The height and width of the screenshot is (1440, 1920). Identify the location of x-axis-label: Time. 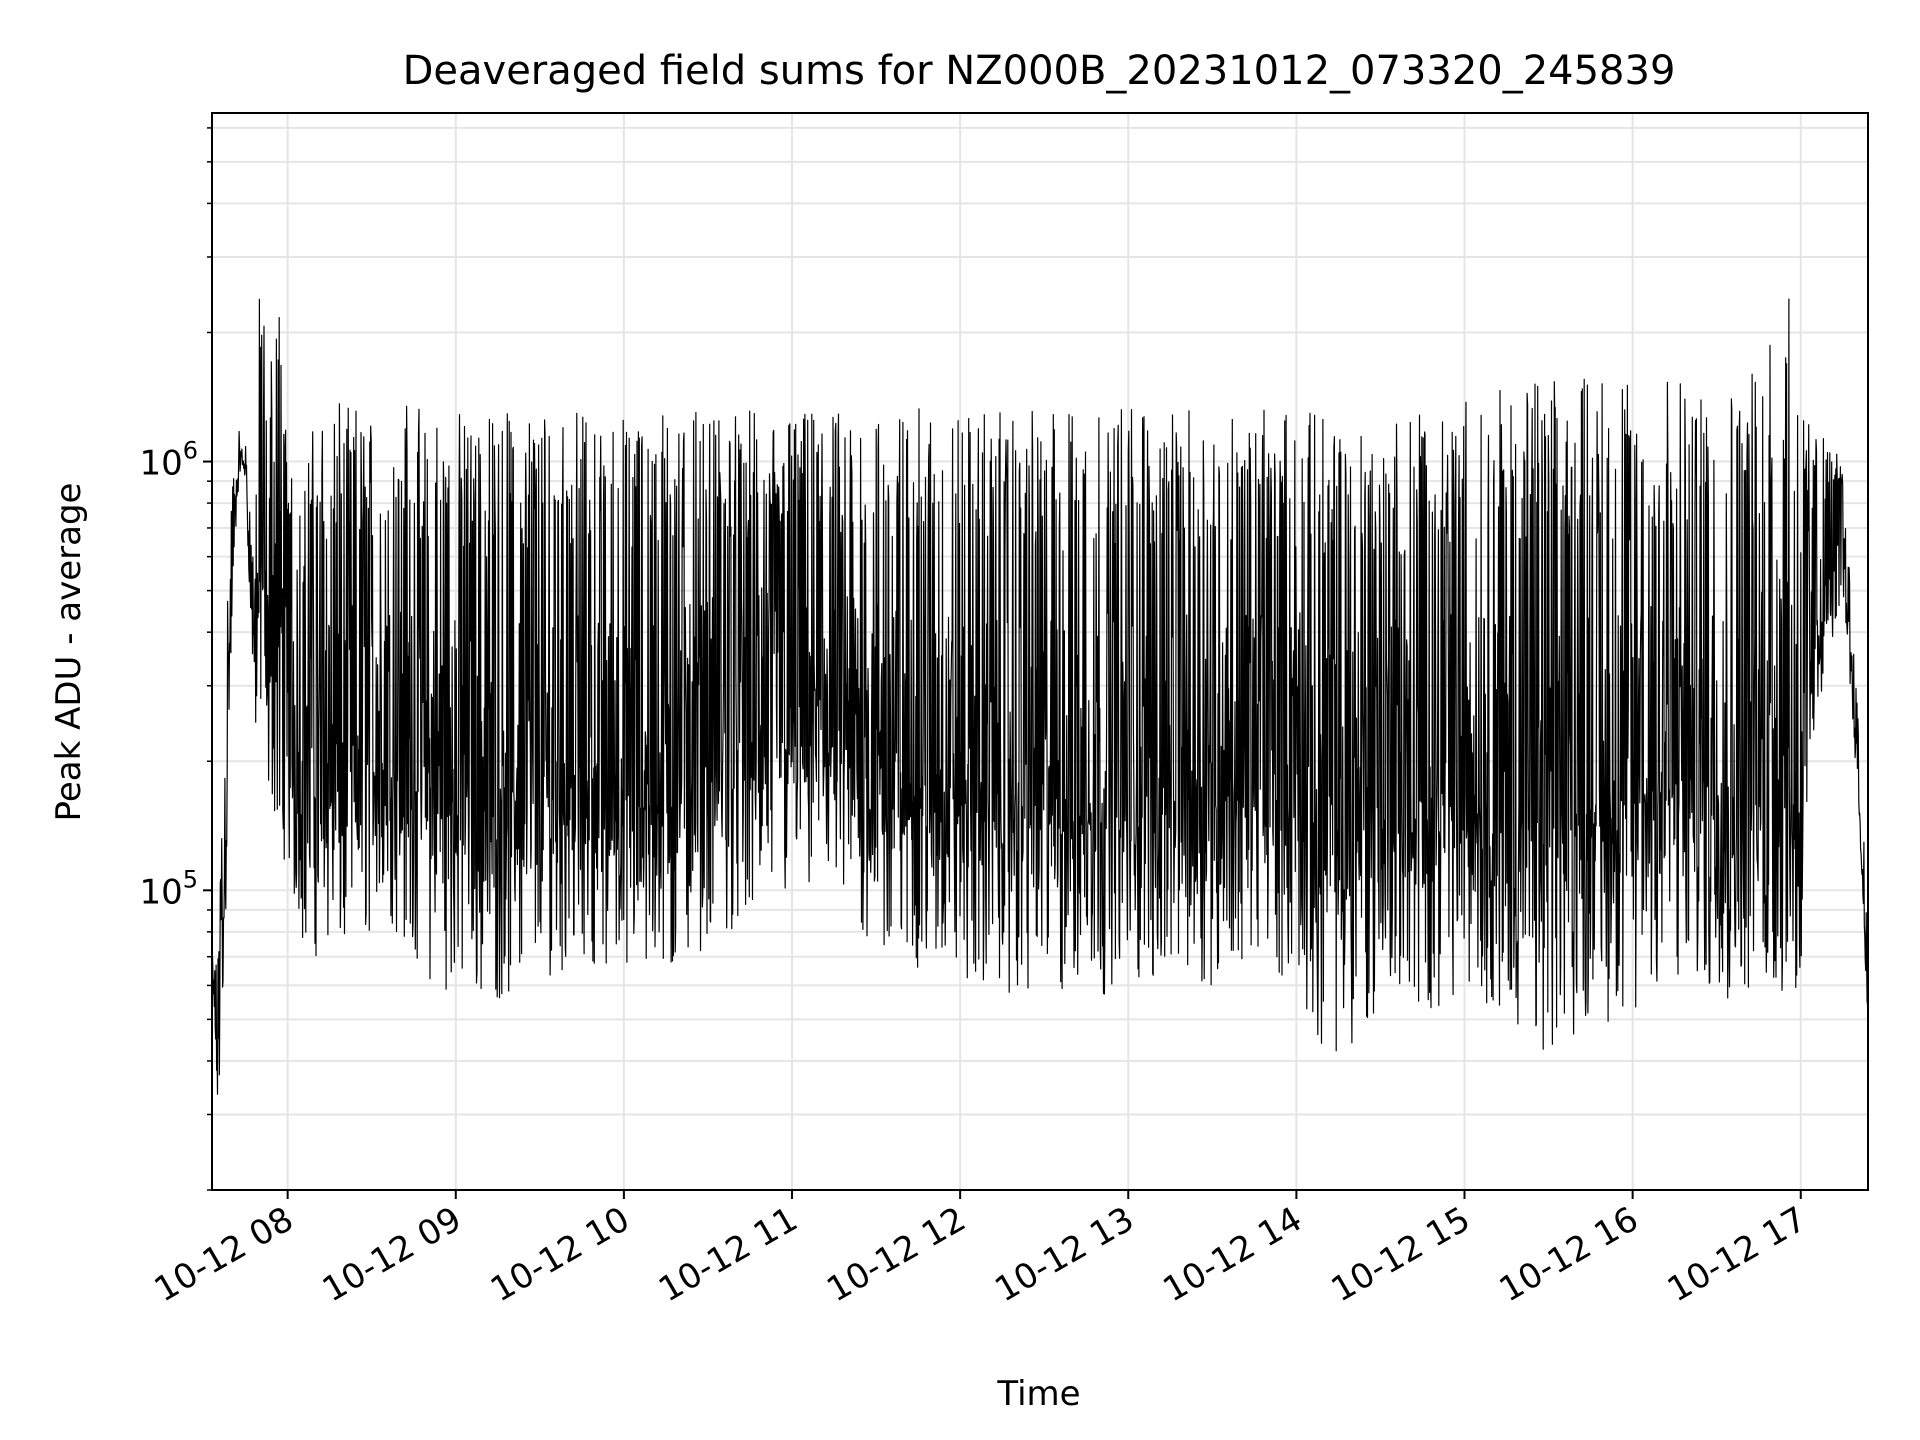
(1038, 1394).